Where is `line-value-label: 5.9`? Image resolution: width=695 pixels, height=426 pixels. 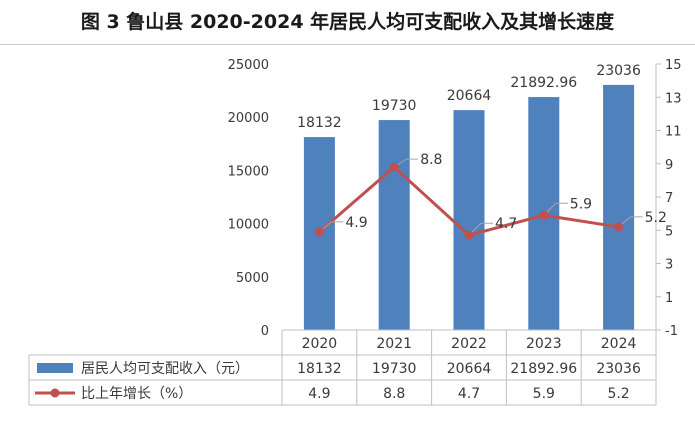 line-value-label: 5.9 is located at coordinates (581, 204).